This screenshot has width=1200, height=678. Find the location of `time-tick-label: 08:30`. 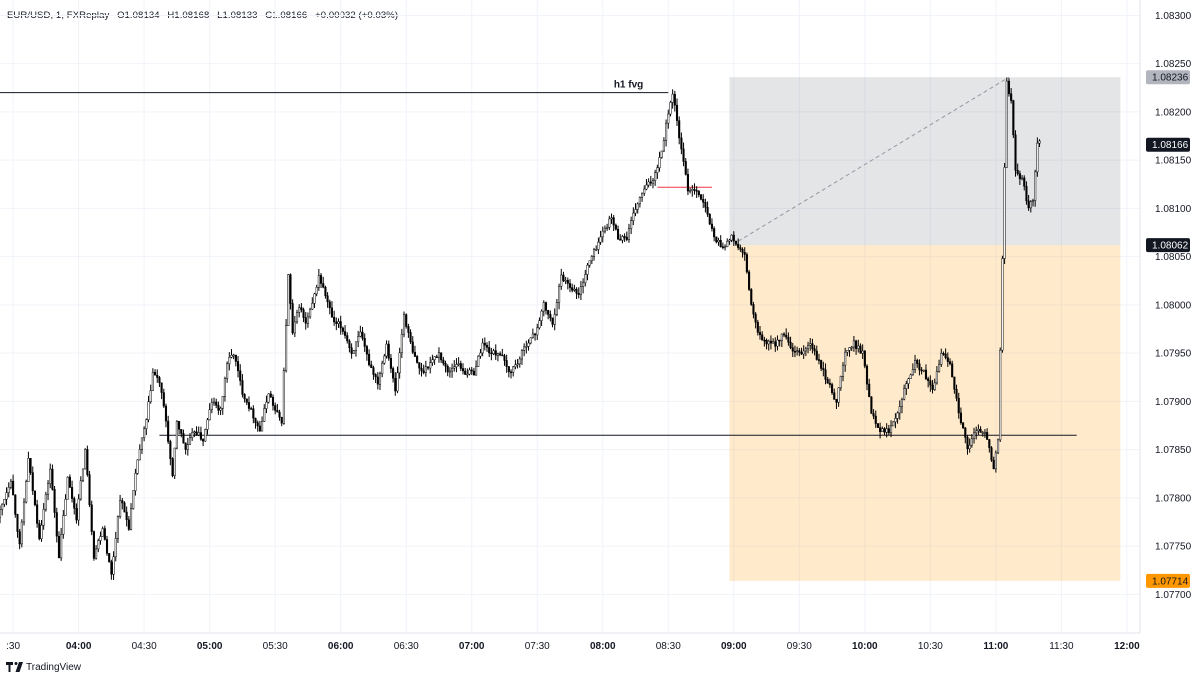

time-tick-label: 08:30 is located at coordinates (668, 646).